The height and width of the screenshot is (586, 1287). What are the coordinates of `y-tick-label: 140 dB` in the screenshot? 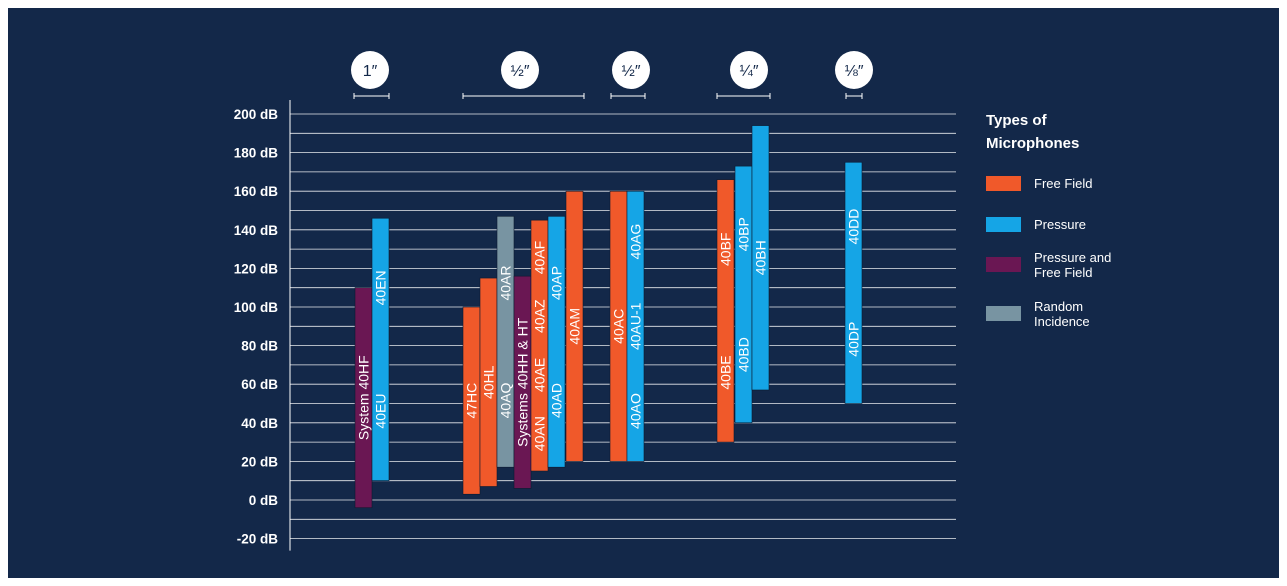 It's located at (256, 230).